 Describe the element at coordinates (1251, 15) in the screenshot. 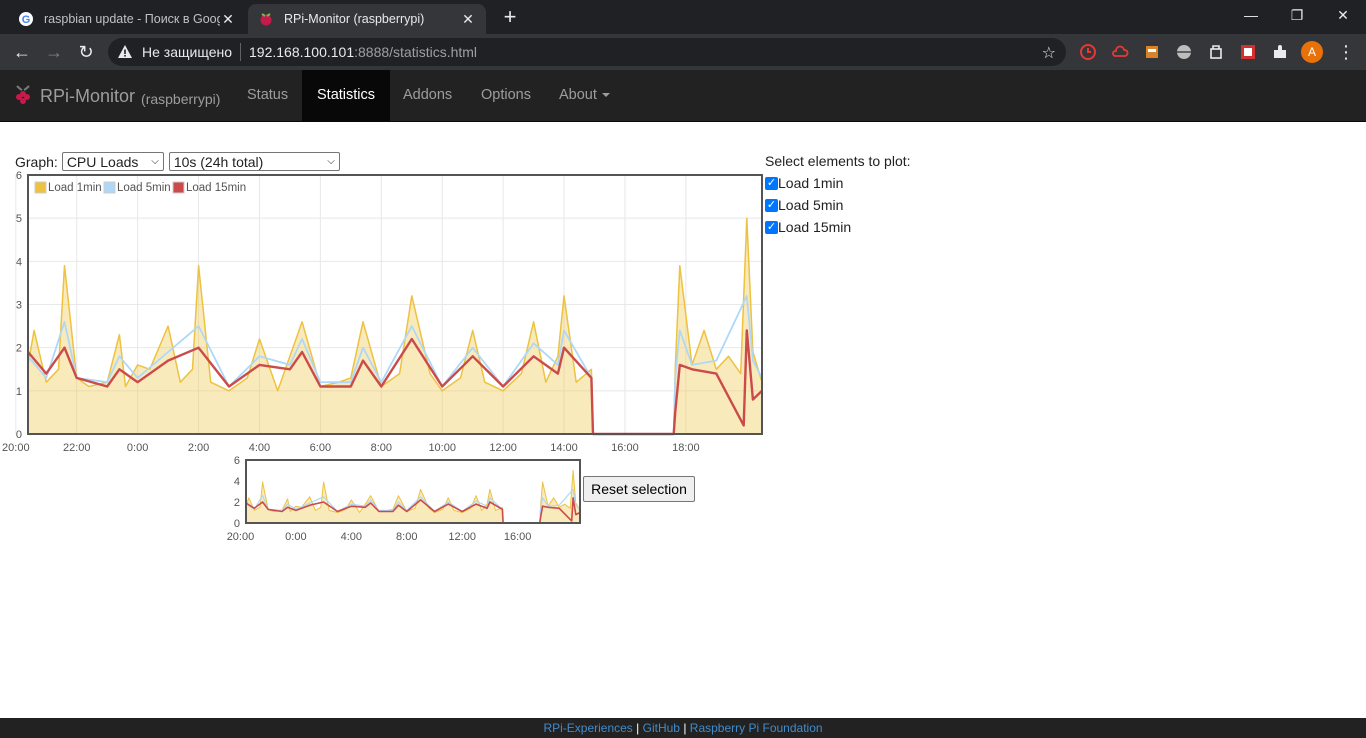

I see `minimize-icon: —` at that location.